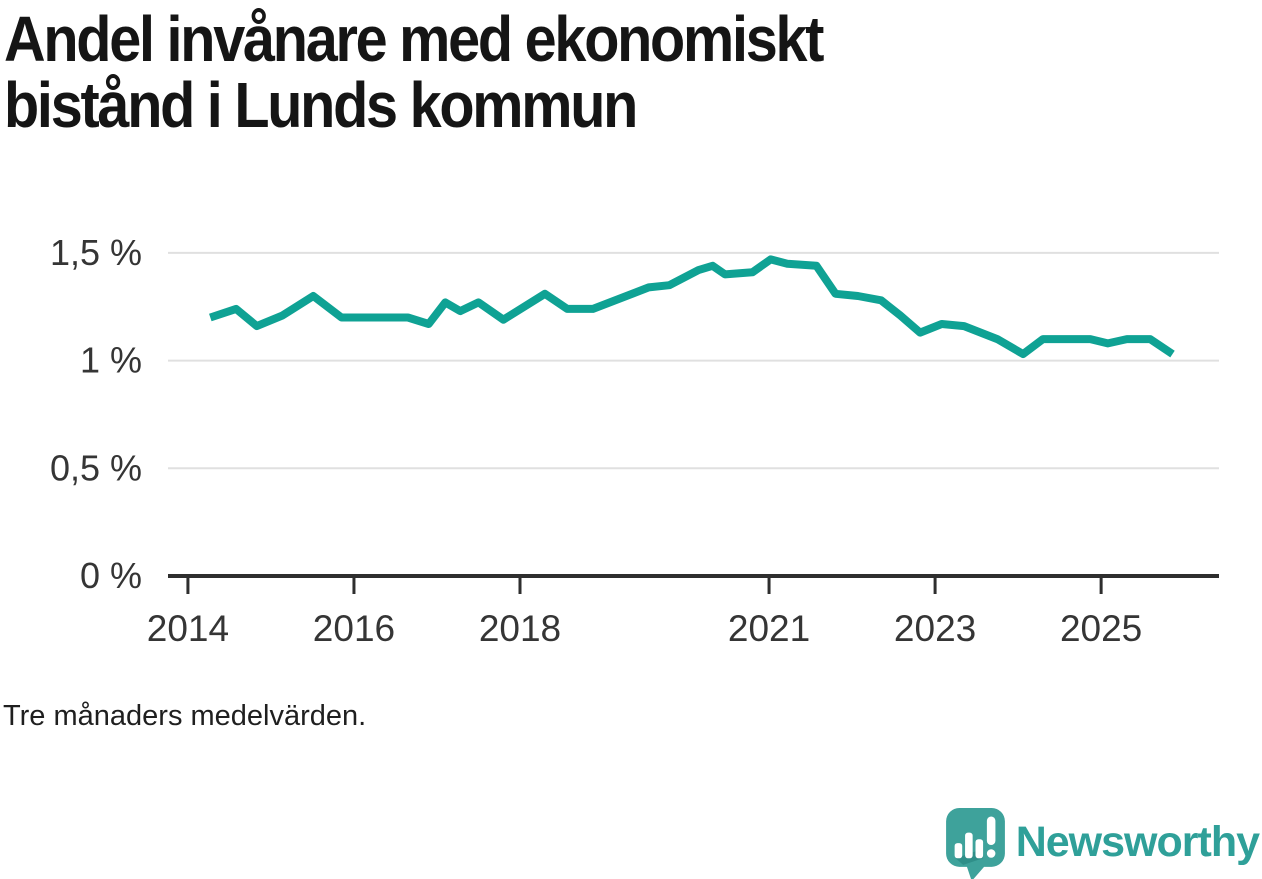  I want to click on x-tick-label: 2021, so click(769, 628).